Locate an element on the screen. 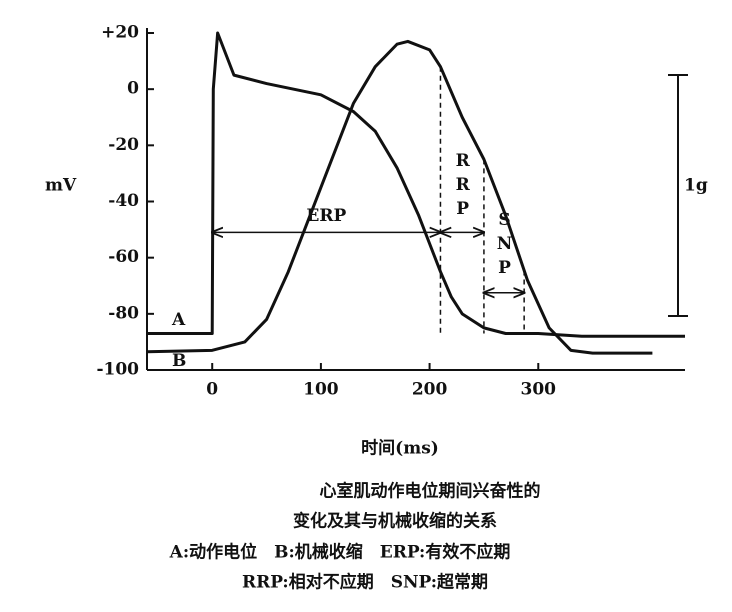 The width and height of the screenshot is (732, 612). title-line: 变化及其与机械收缩的关系 is located at coordinates (395, 521).